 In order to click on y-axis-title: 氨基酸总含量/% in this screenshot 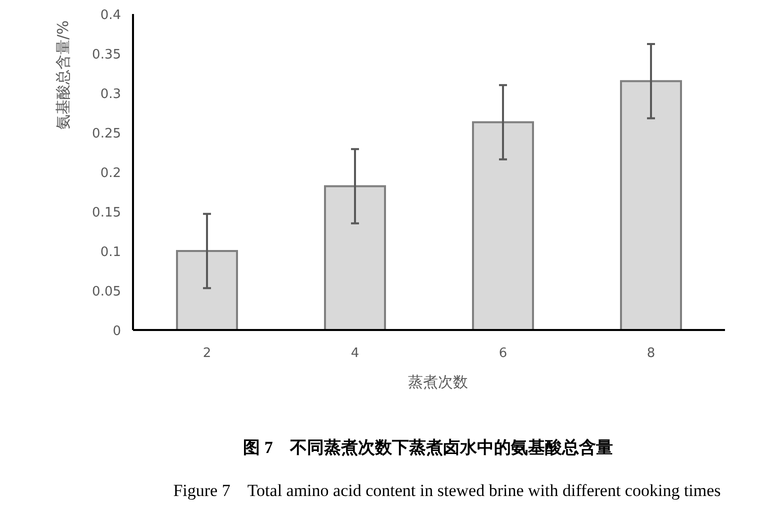, I will do `click(63, 75)`.